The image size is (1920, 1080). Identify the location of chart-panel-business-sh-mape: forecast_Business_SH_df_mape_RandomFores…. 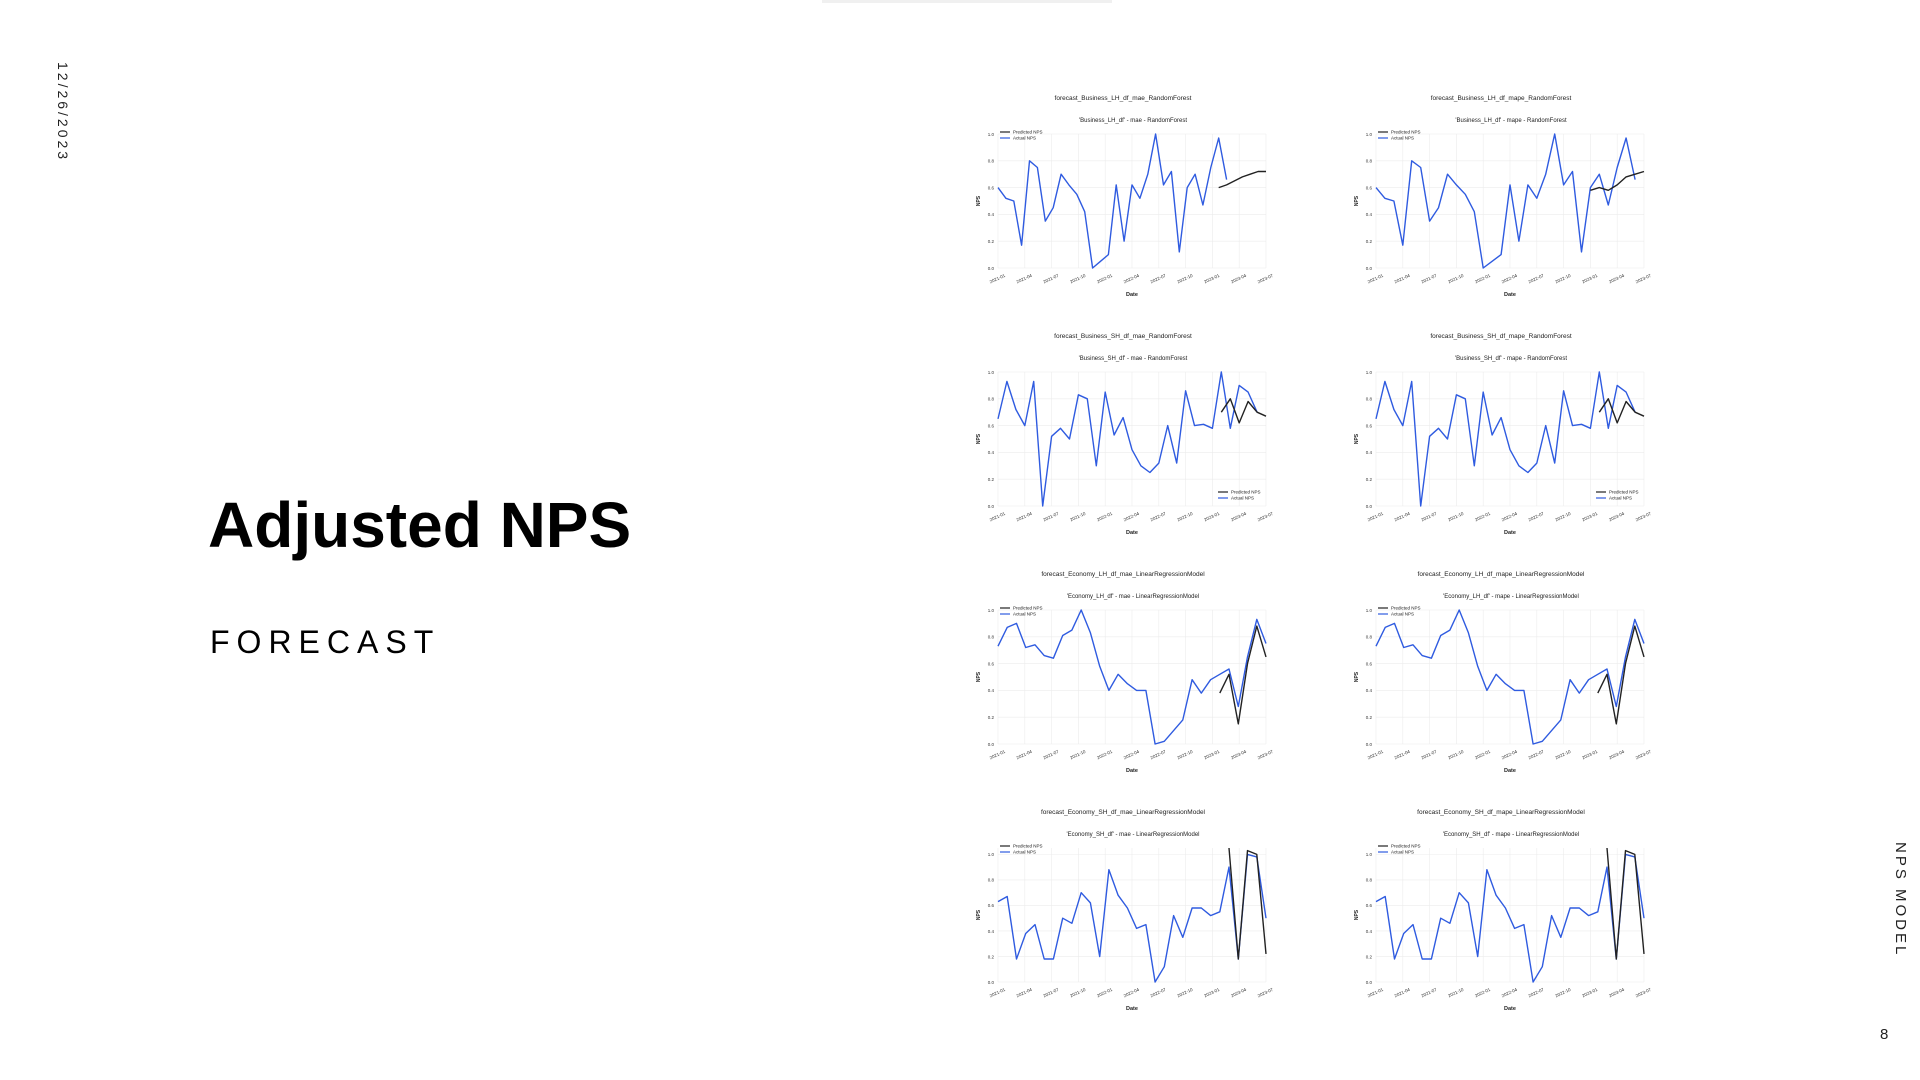
(1501, 435).